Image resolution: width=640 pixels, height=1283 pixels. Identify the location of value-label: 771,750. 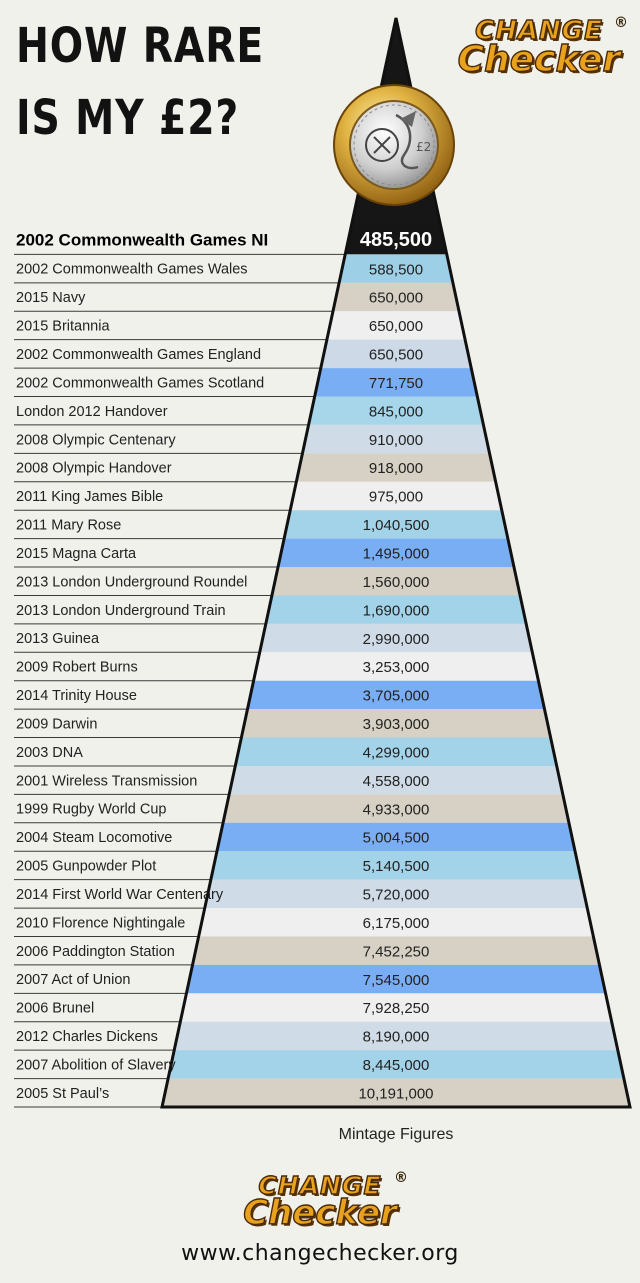
(396, 383).